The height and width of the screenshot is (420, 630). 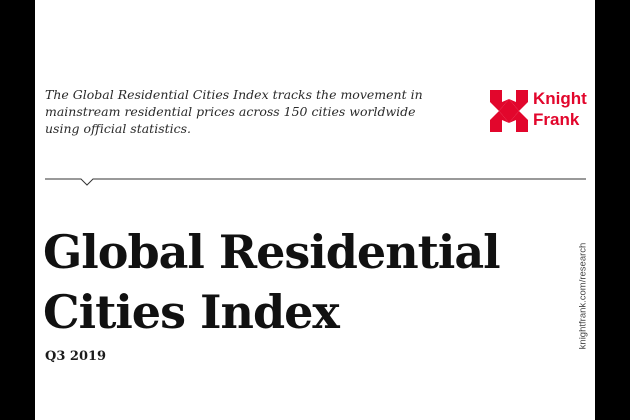 What do you see at coordinates (509, 111) in the screenshot?
I see `logo-mark-icon` at bounding box center [509, 111].